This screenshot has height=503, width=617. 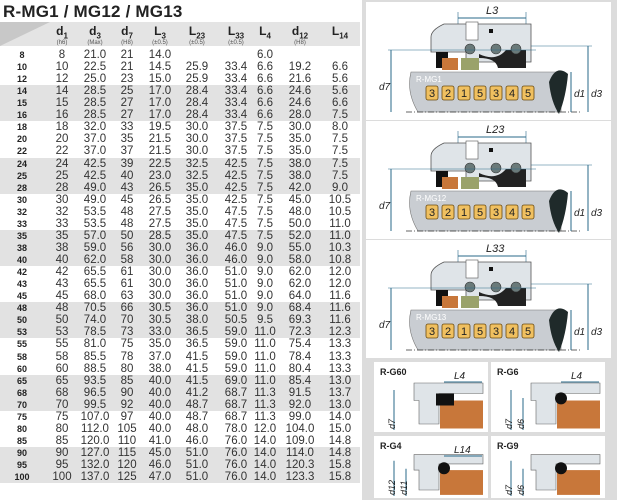 What do you see at coordinates (340, 368) in the screenshot?
I see `table-cell: 13.3` at bounding box center [340, 368].